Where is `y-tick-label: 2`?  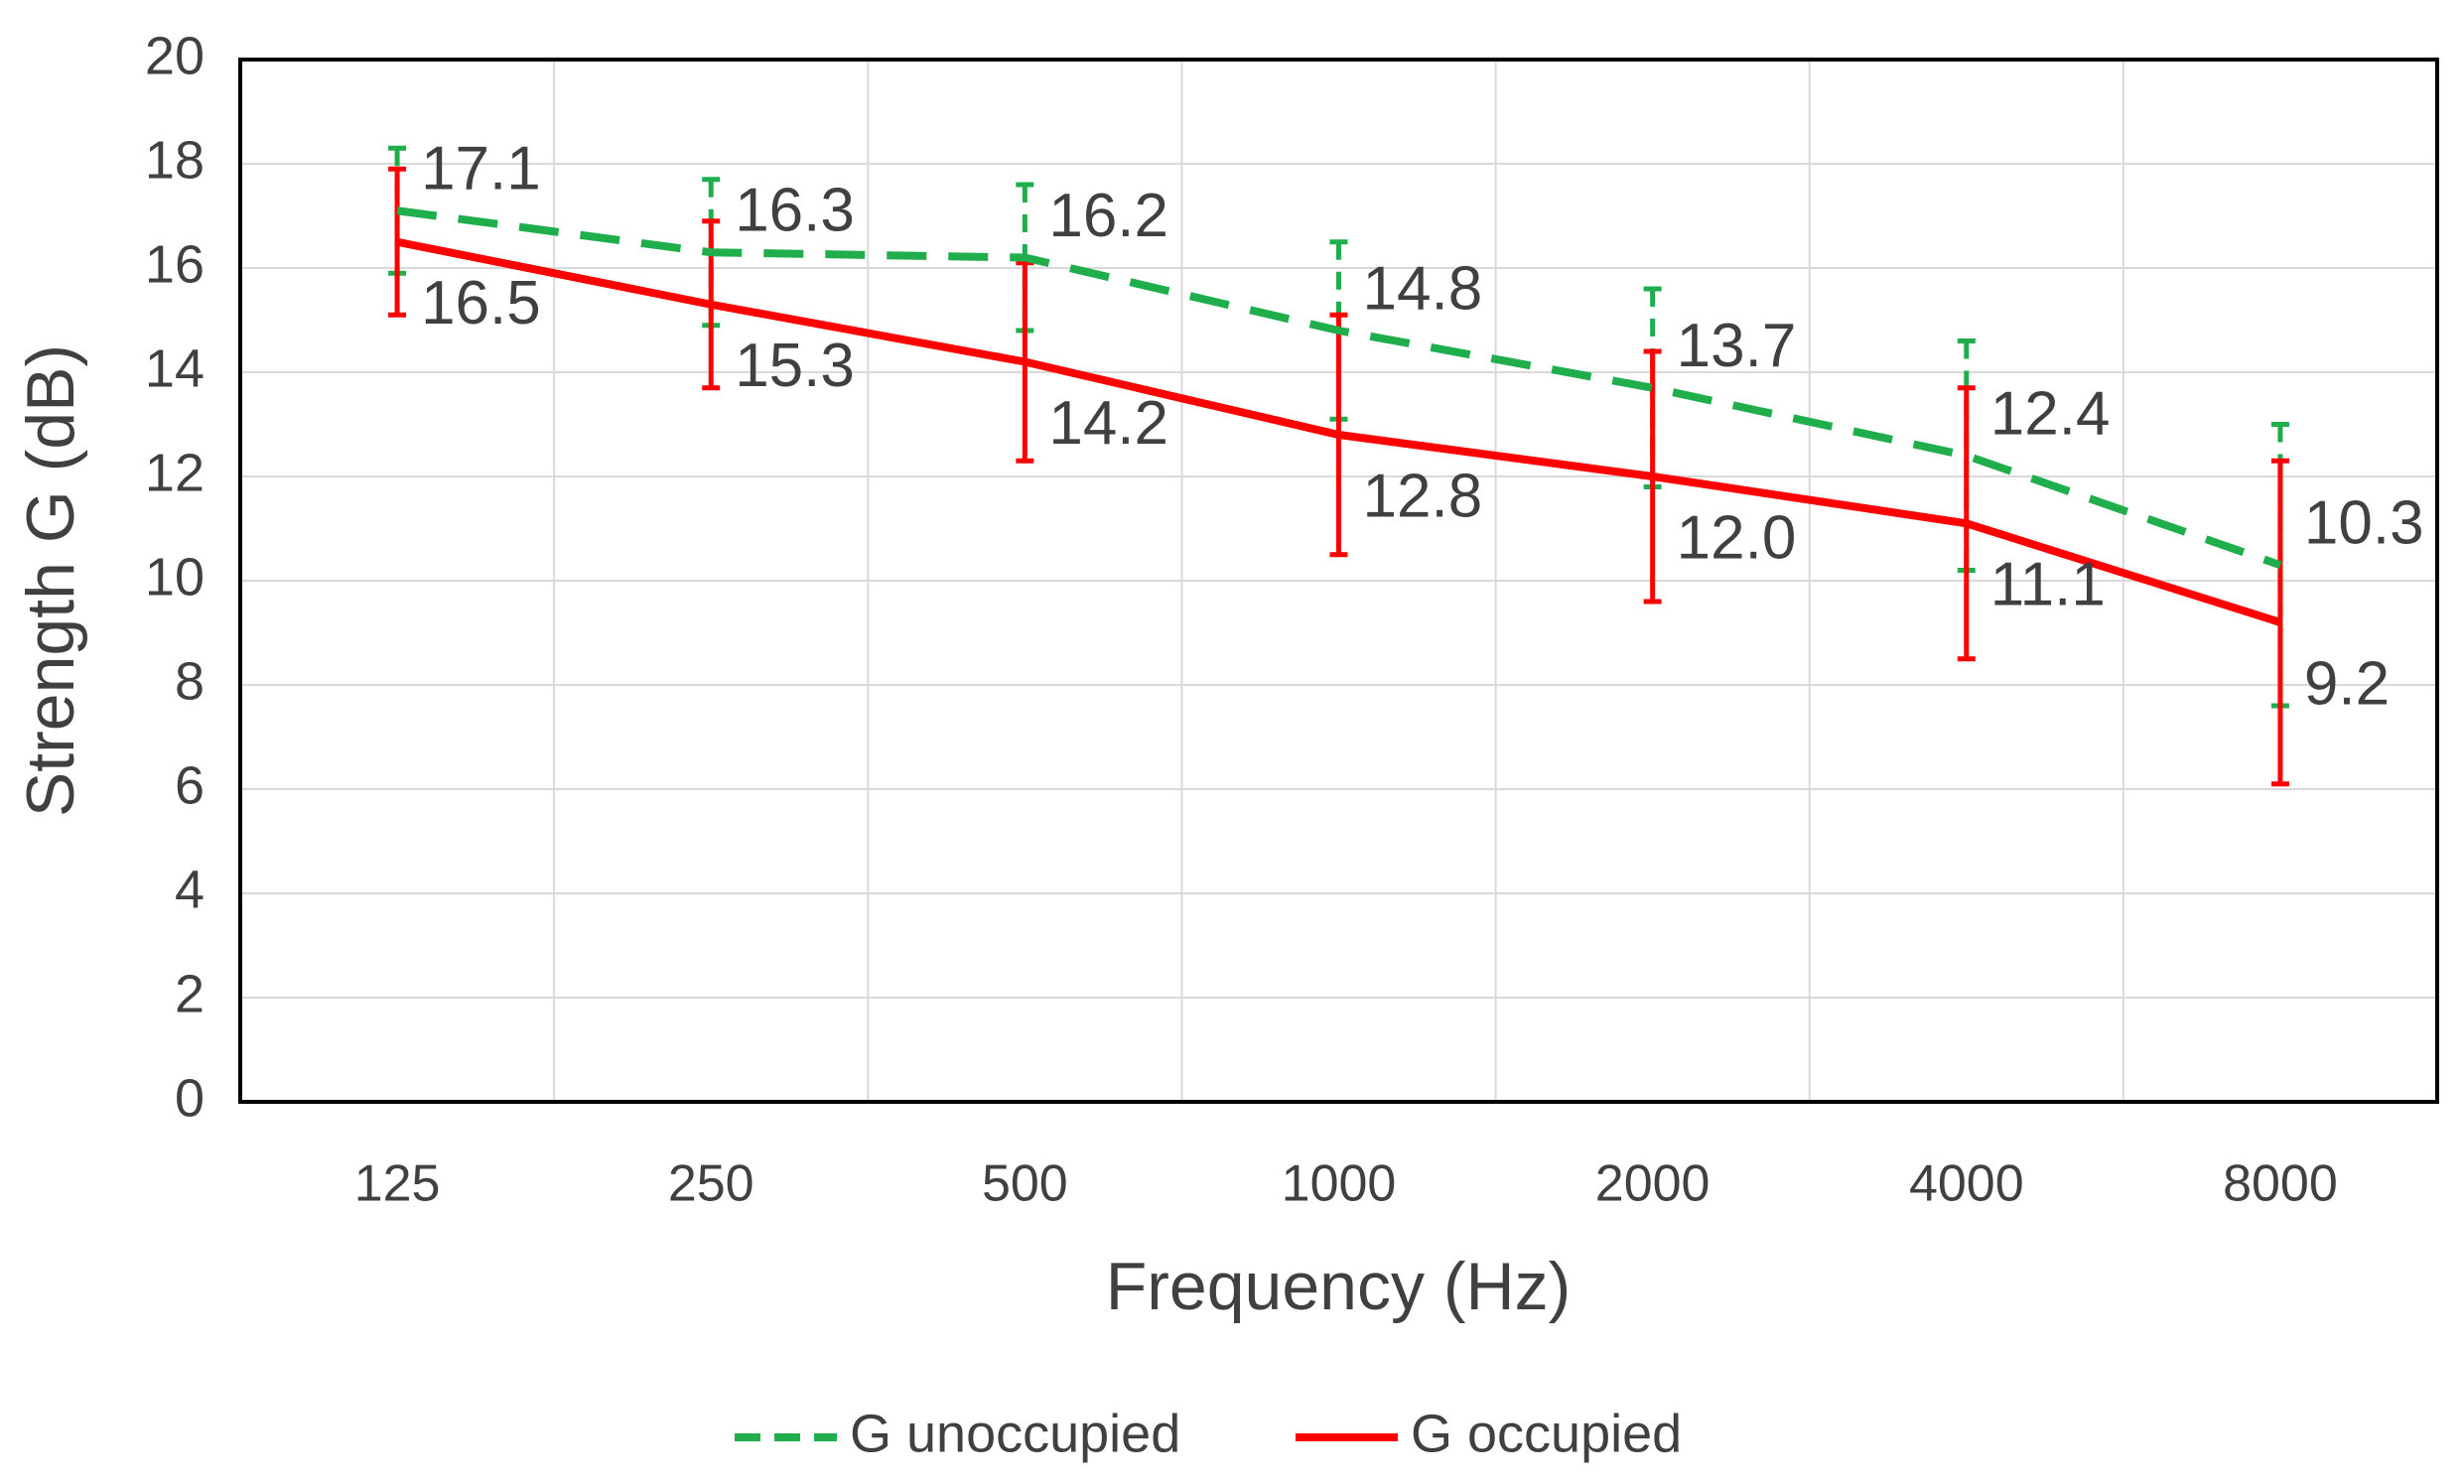 y-tick-label: 2 is located at coordinates (190, 993).